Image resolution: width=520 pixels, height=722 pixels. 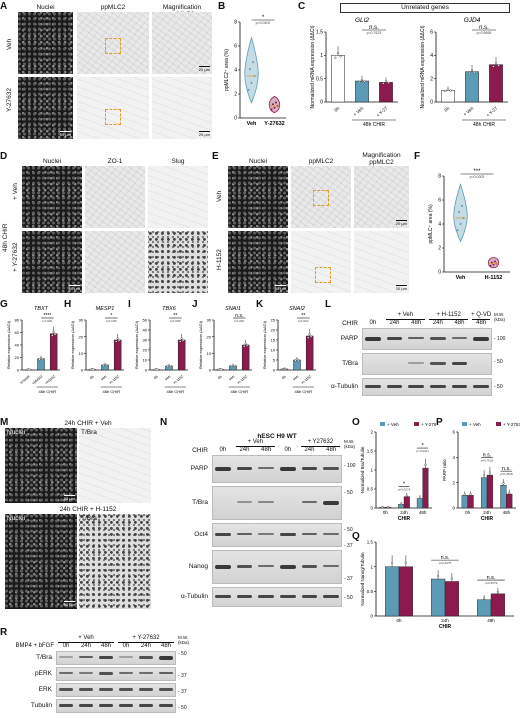 I want to click on protein-label: Oct4, so click(x=201, y=534).